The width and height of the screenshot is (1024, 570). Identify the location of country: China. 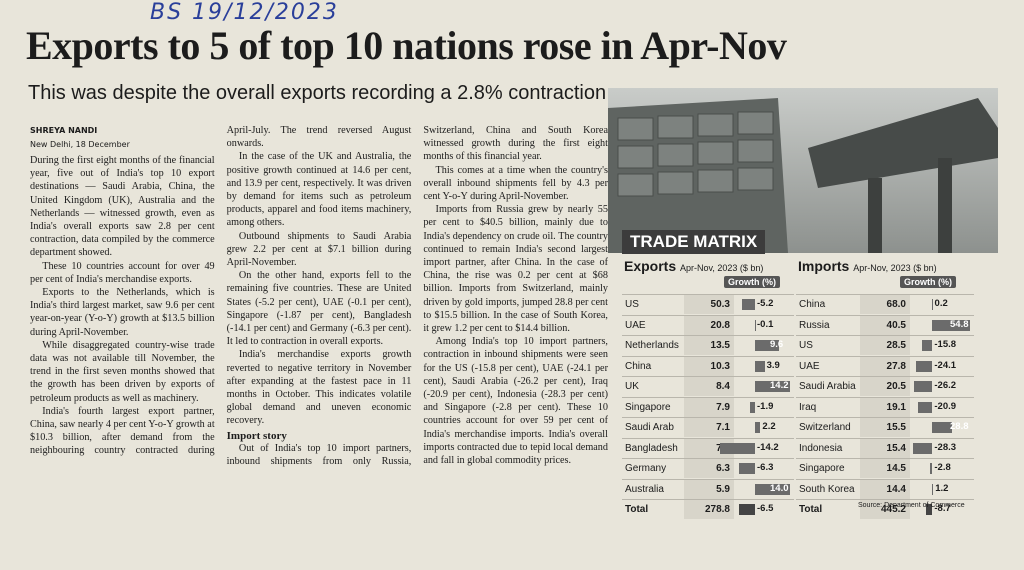
(812, 304).